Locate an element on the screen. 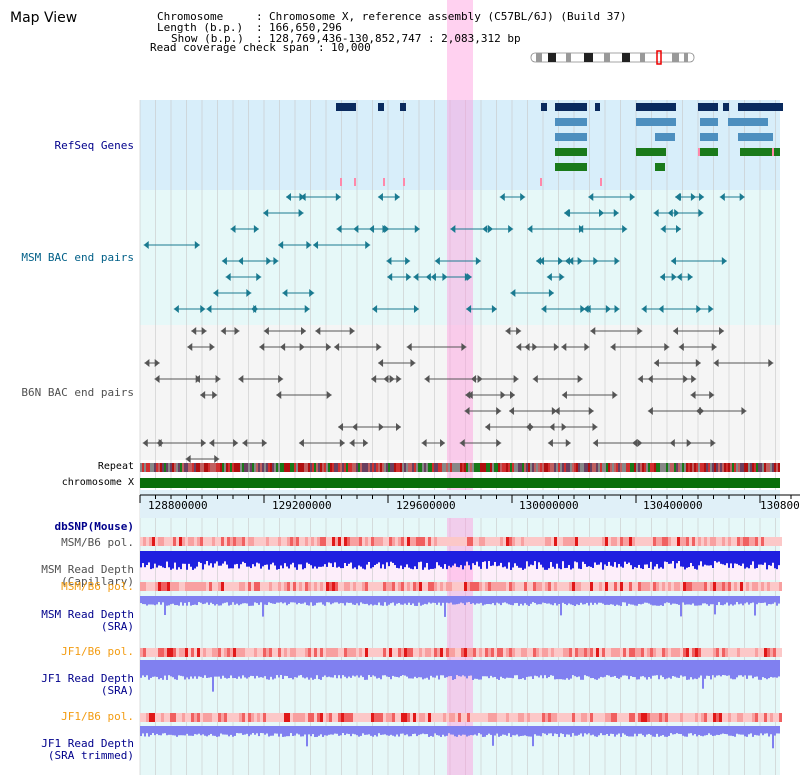 This screenshot has height=775, width=800. track-label-jf1-depth-trimmed: JF1 Read Depth (SRA trimmed) is located at coordinates (74, 750).